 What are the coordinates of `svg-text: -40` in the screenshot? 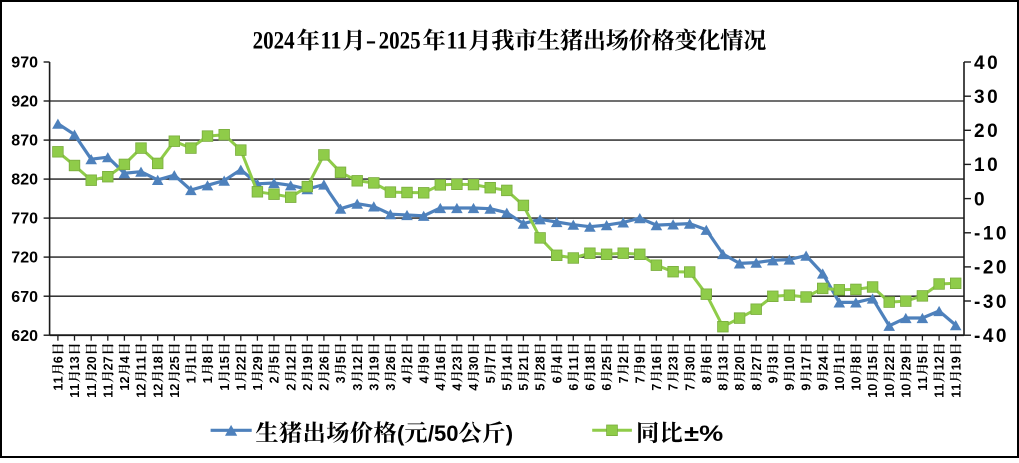 It's located at (991, 336).